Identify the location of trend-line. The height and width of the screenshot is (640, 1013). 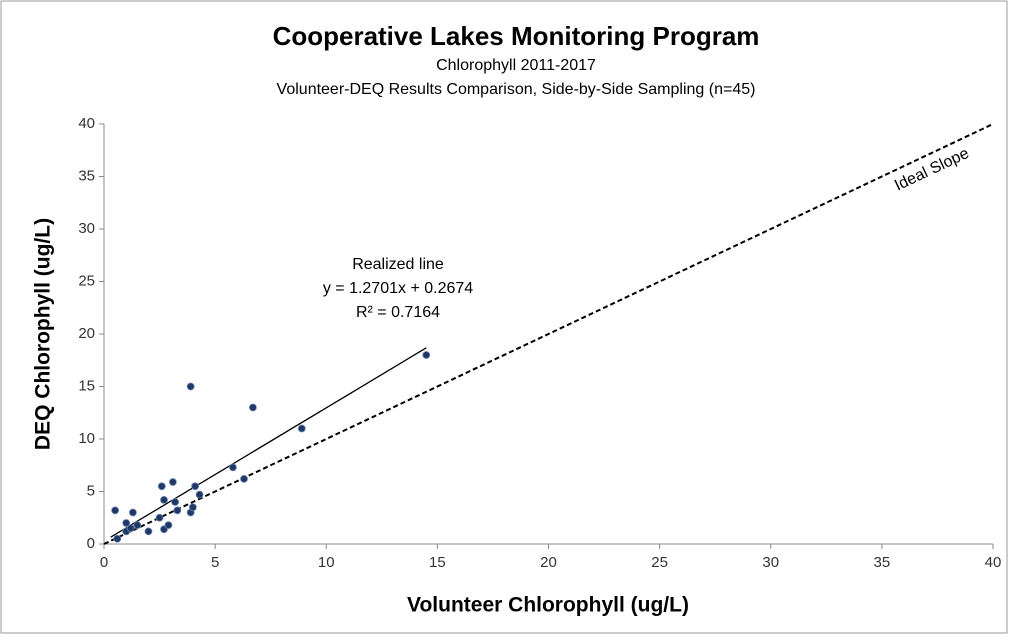
(268, 442).